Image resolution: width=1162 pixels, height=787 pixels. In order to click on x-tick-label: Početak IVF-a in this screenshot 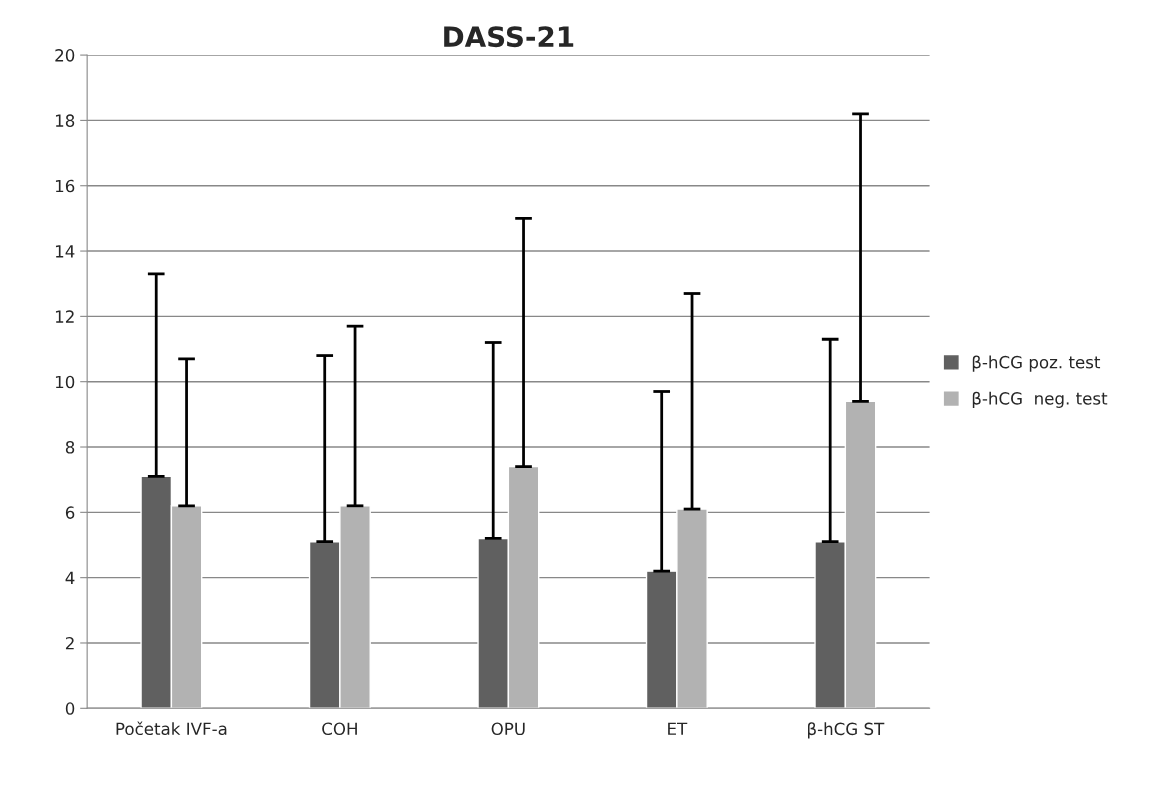, I will do `click(171, 728)`.